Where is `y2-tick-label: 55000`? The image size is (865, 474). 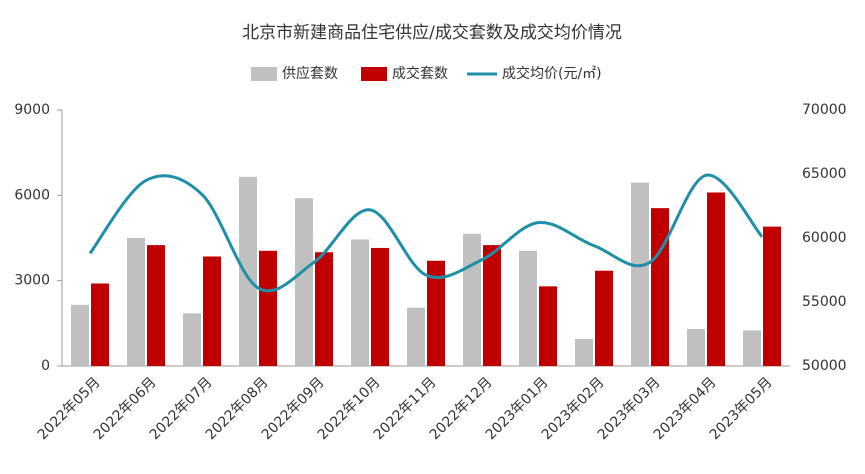
y2-tick-label: 55000 is located at coordinates (824, 302).